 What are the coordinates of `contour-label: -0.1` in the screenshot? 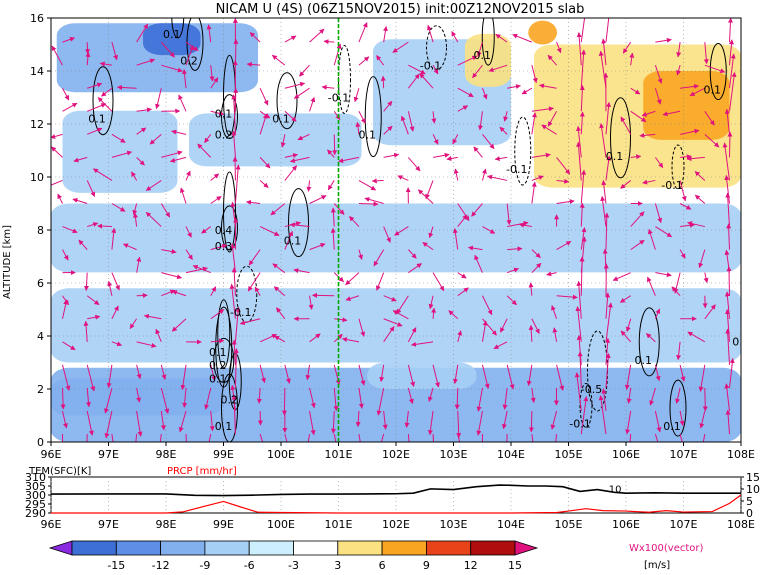 It's located at (240, 312).